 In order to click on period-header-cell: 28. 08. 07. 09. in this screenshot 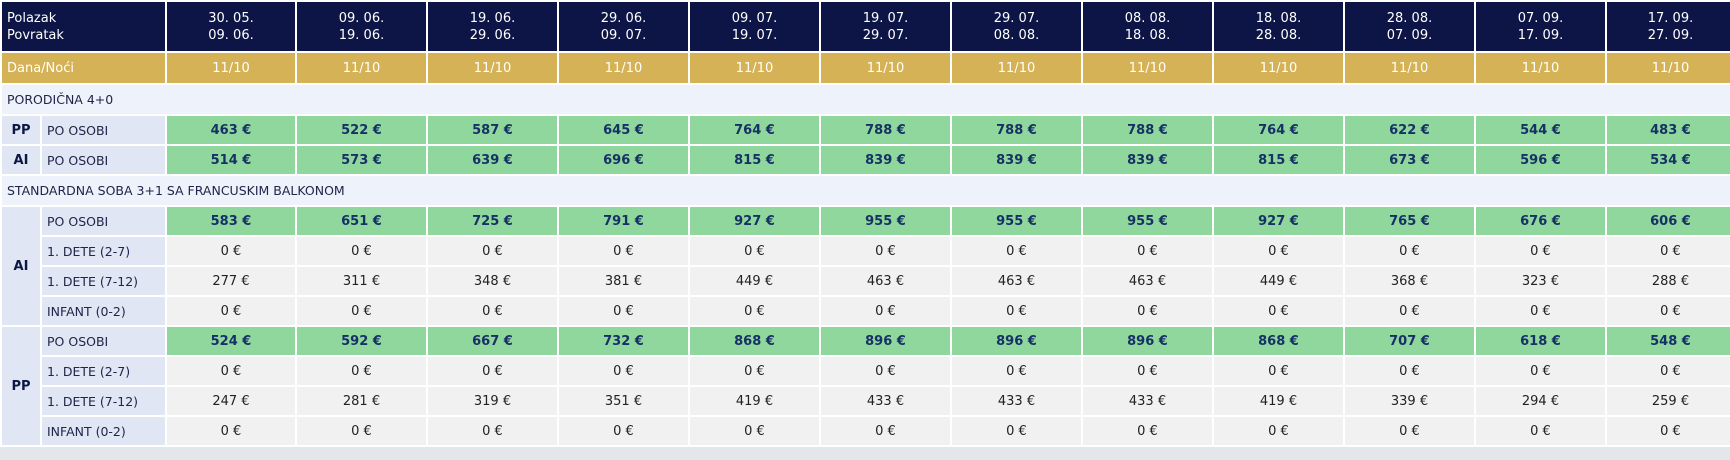, I will do `click(1409, 26)`.